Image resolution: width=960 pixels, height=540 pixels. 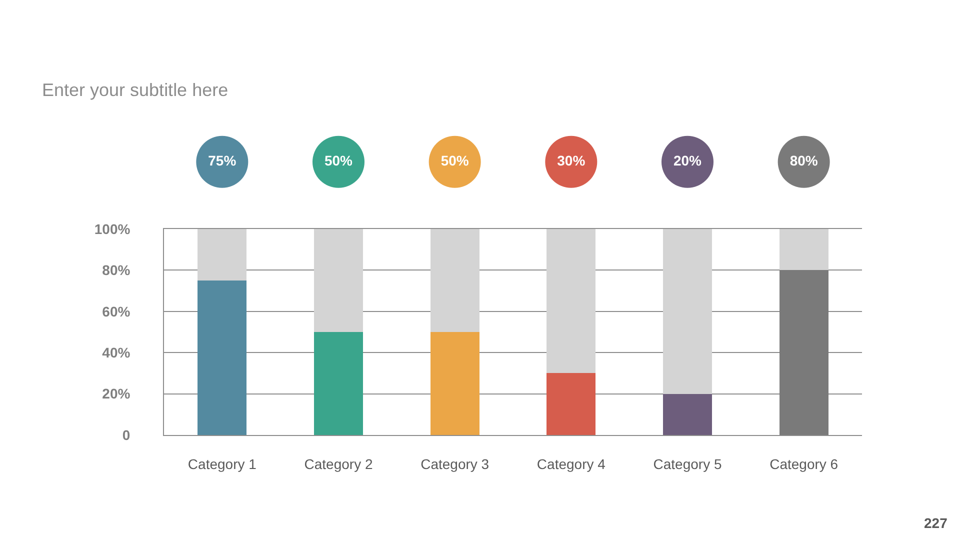 I want to click on x-tick-label: Category 4, so click(x=571, y=464).